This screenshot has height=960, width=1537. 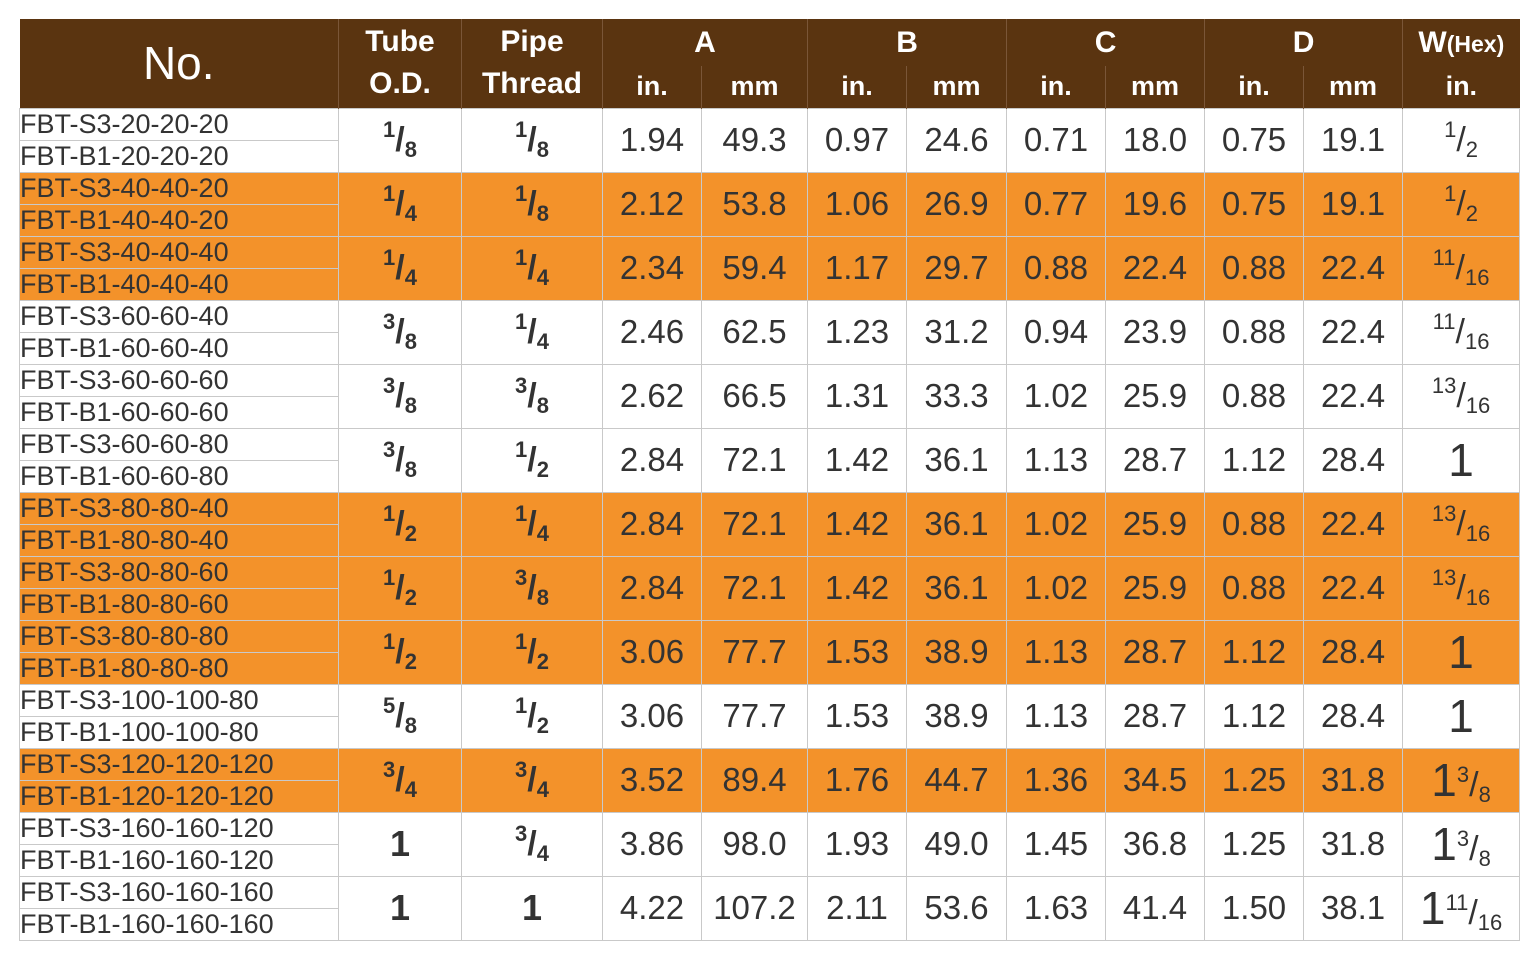 What do you see at coordinates (769, 412) in the screenshot?
I see `table-row-second-line: FBT-B1-60-60-60` at bounding box center [769, 412].